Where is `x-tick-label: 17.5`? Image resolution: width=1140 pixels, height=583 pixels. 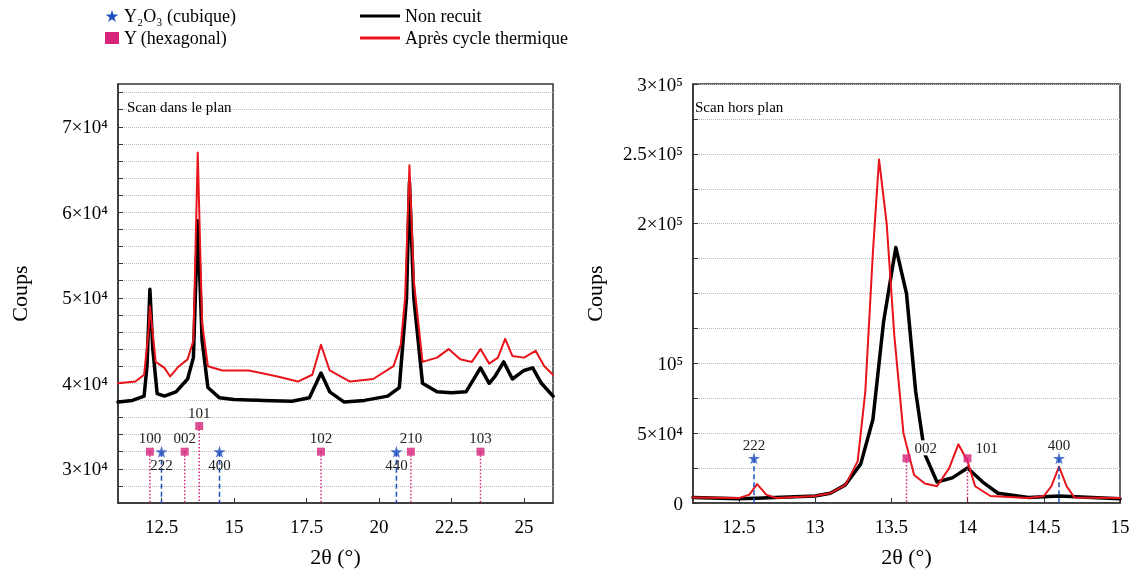 x-tick-label: 17.5 is located at coordinates (306, 526).